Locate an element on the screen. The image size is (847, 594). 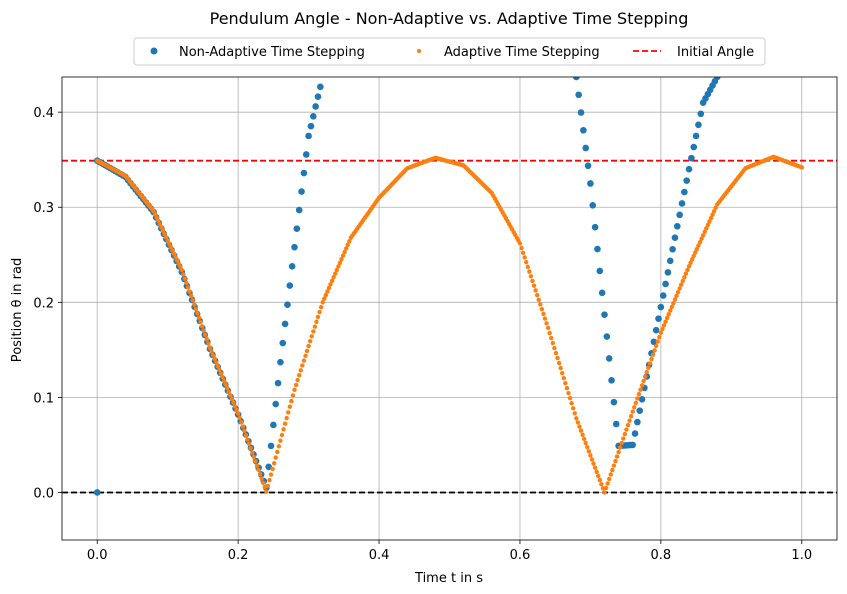
x-axis-label: Time t in s is located at coordinates (448, 578).